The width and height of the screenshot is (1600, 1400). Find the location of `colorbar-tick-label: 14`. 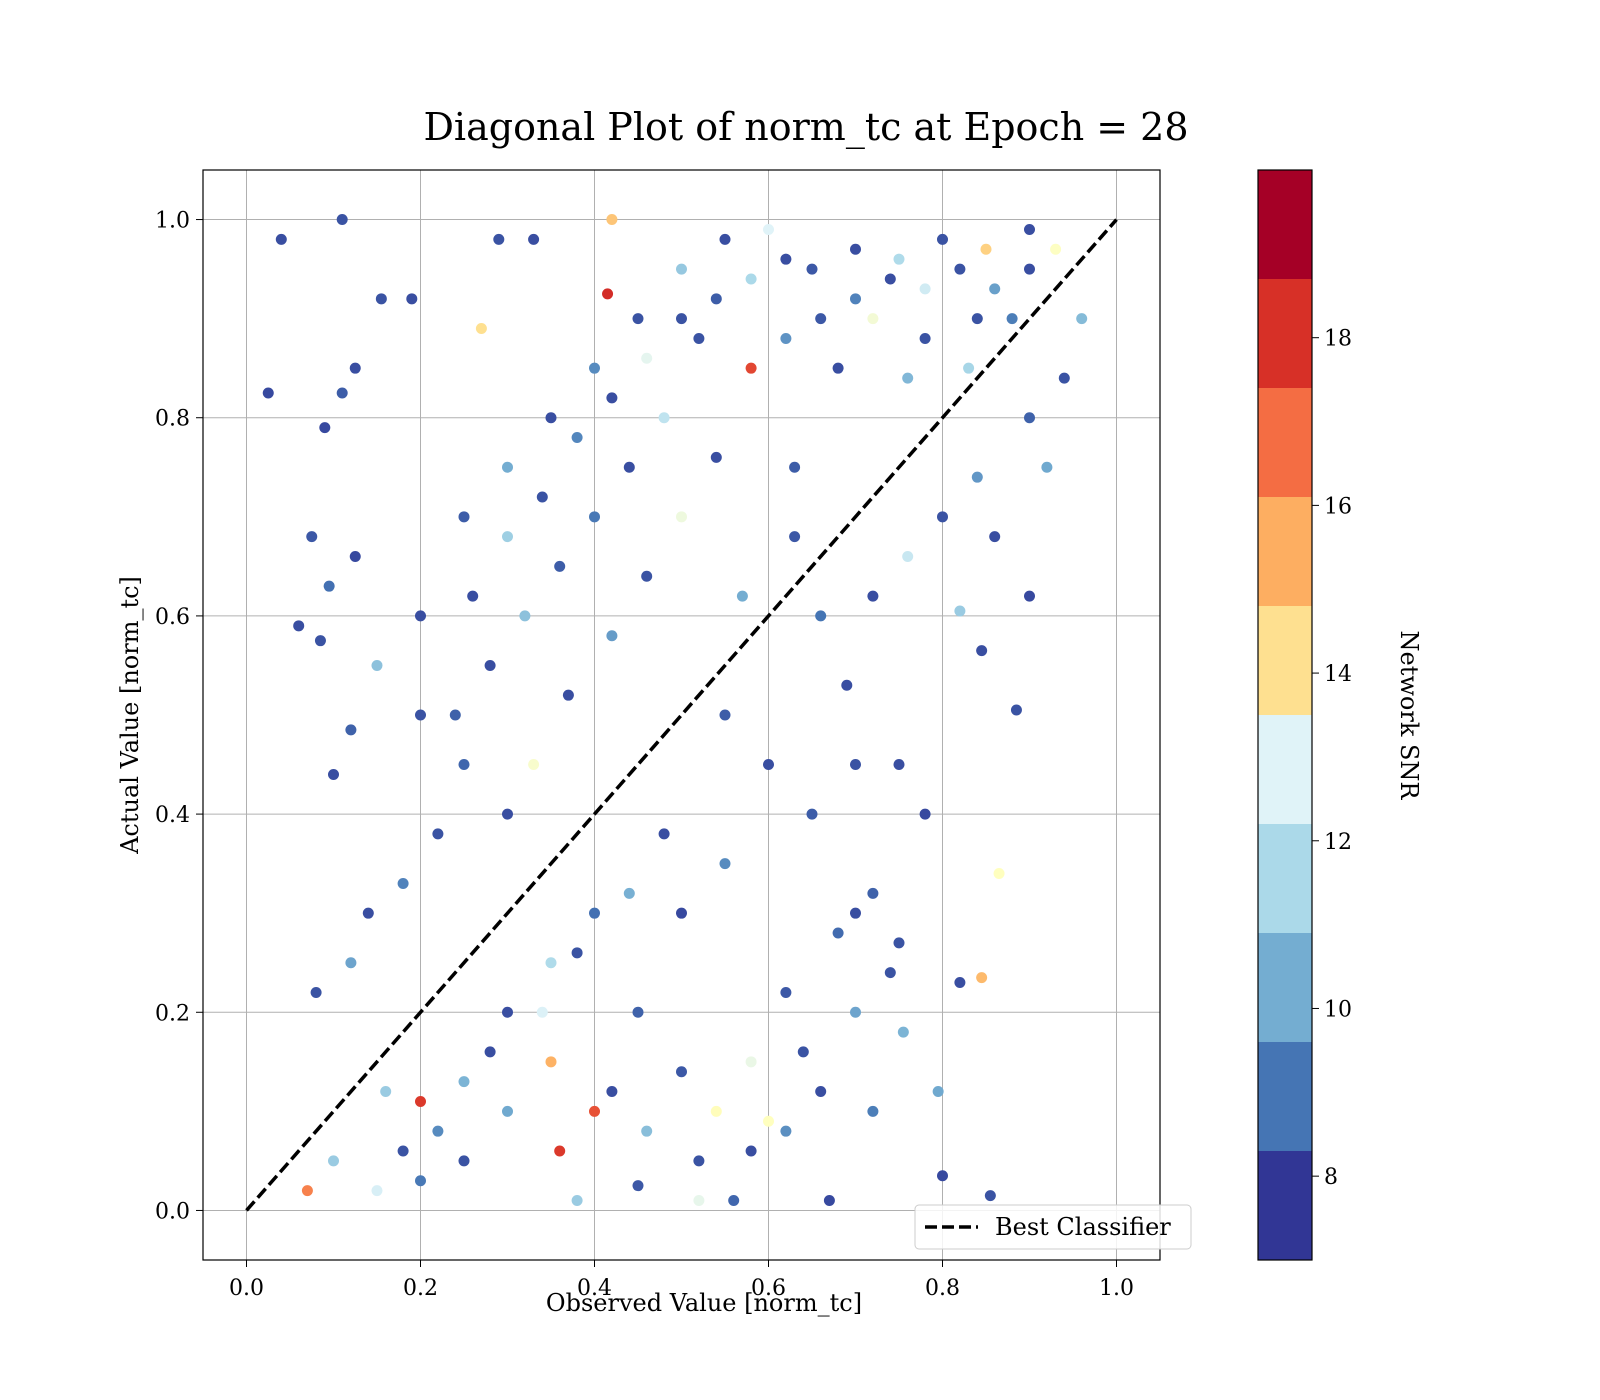

colorbar-tick-label: 14 is located at coordinates (1338, 674).